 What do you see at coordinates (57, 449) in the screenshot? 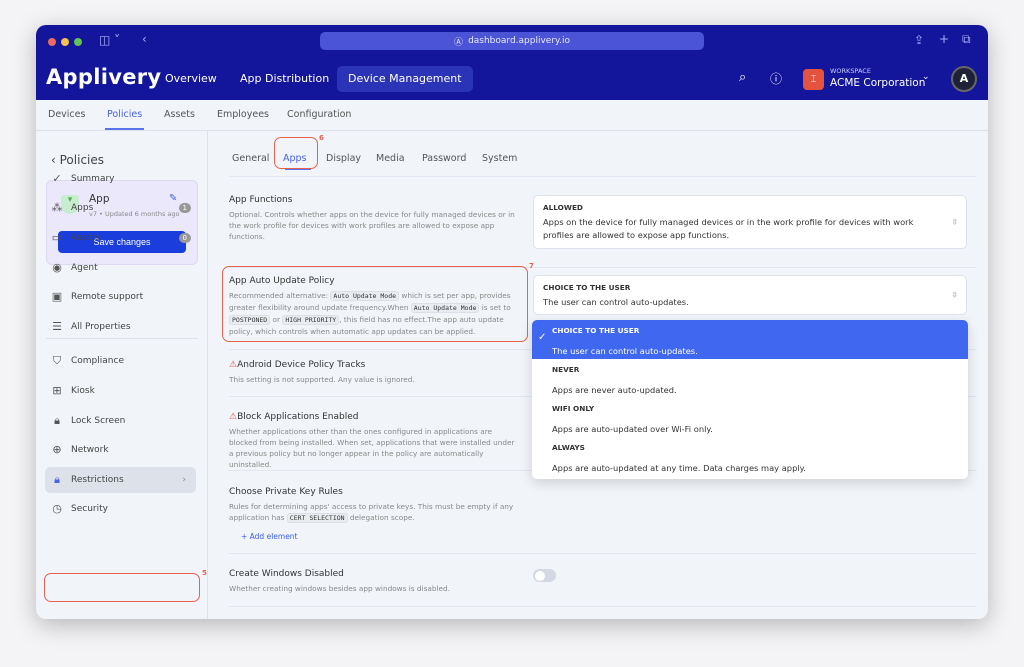
I see `globe-icon: ⊕` at bounding box center [57, 449].